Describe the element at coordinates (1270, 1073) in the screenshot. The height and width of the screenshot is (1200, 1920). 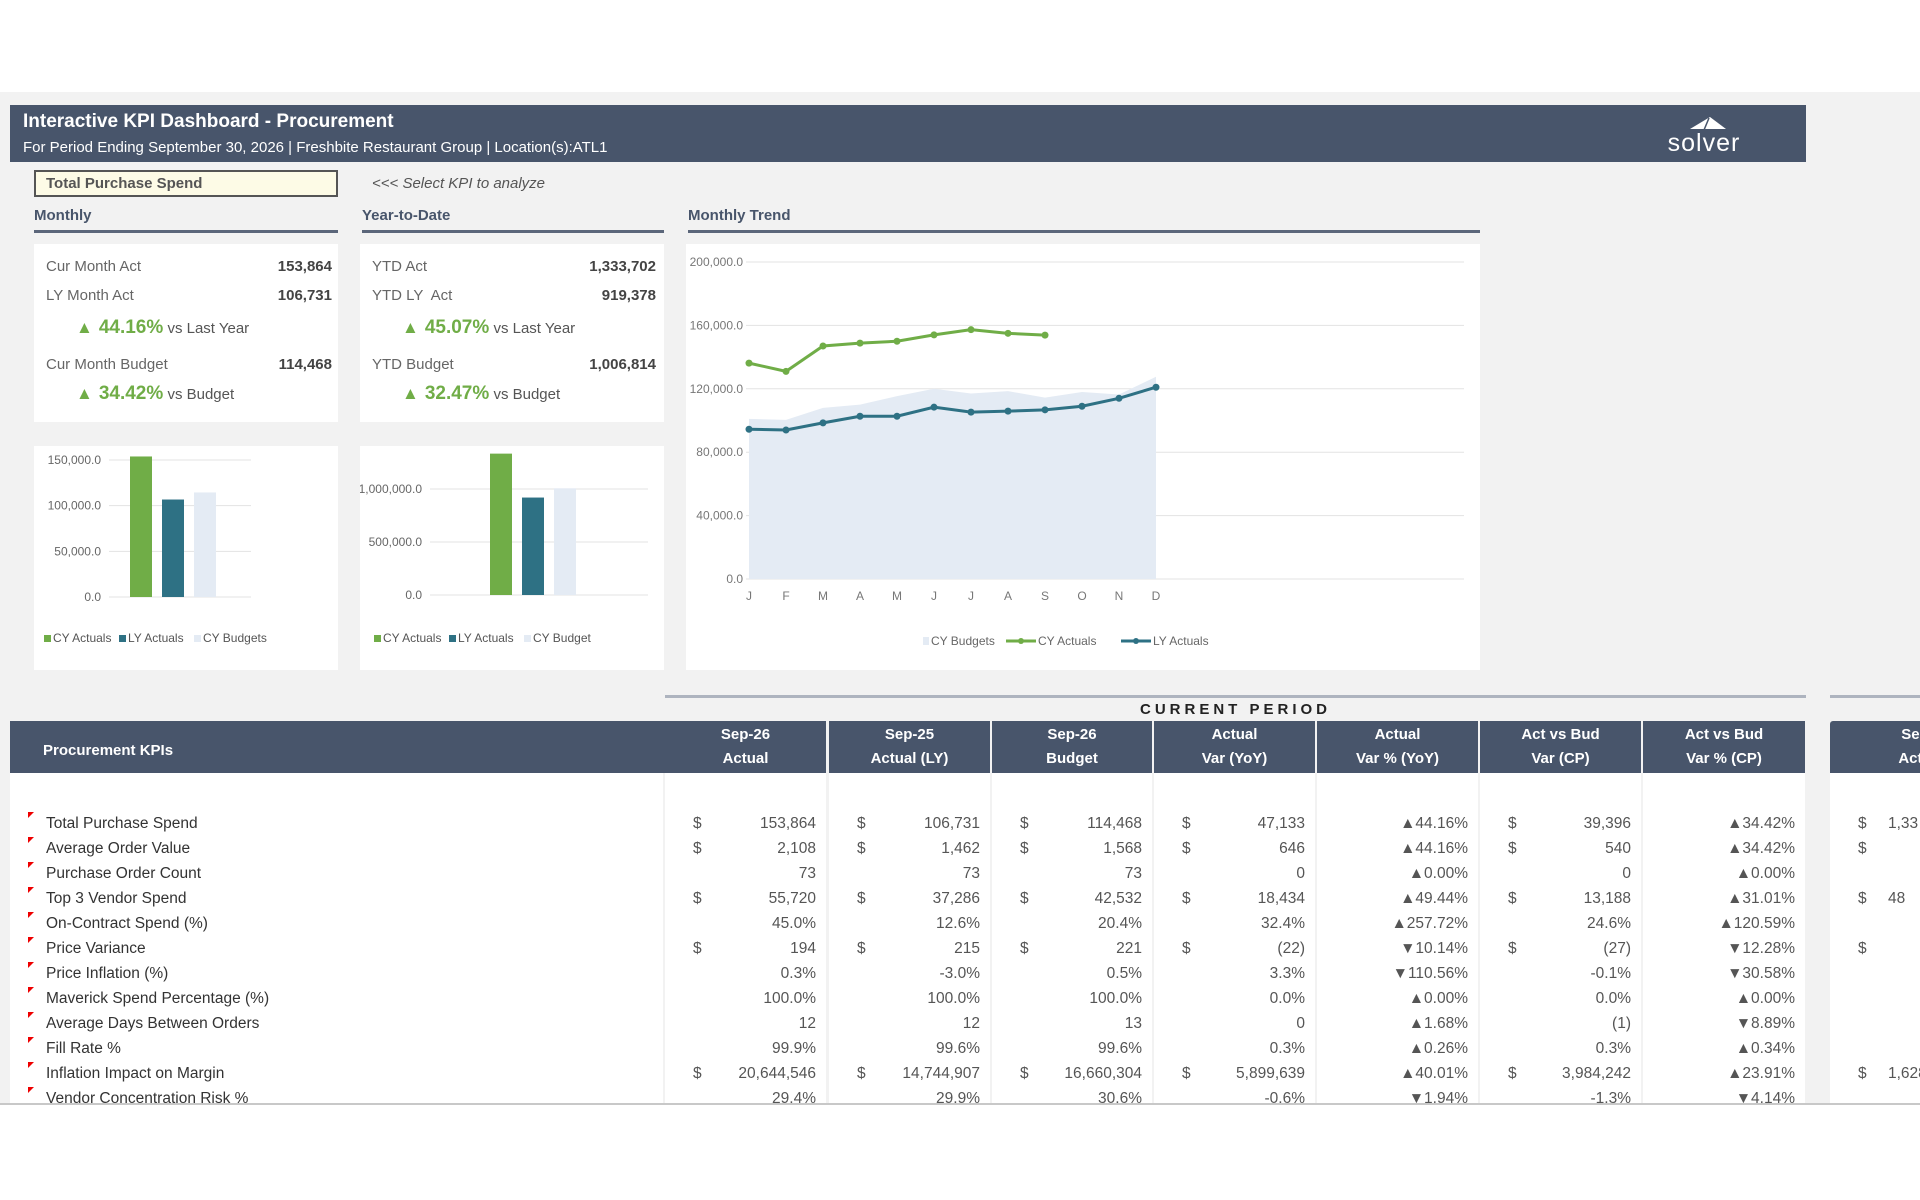
I see `cell-value: 5,899,639` at that location.